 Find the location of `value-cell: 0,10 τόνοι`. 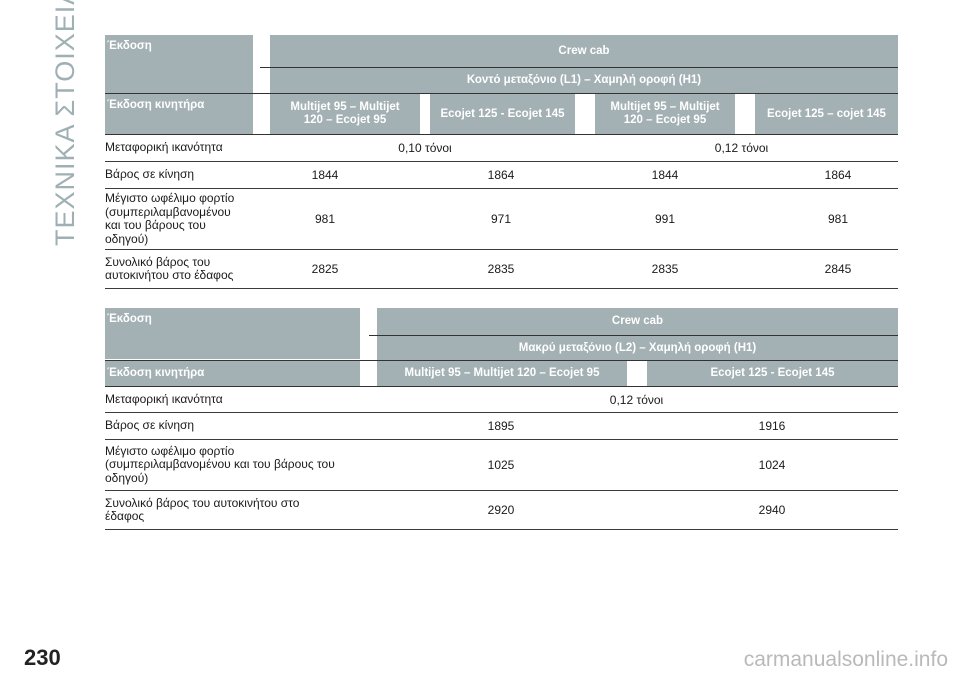

value-cell: 0,10 τόνοι is located at coordinates (425, 148).